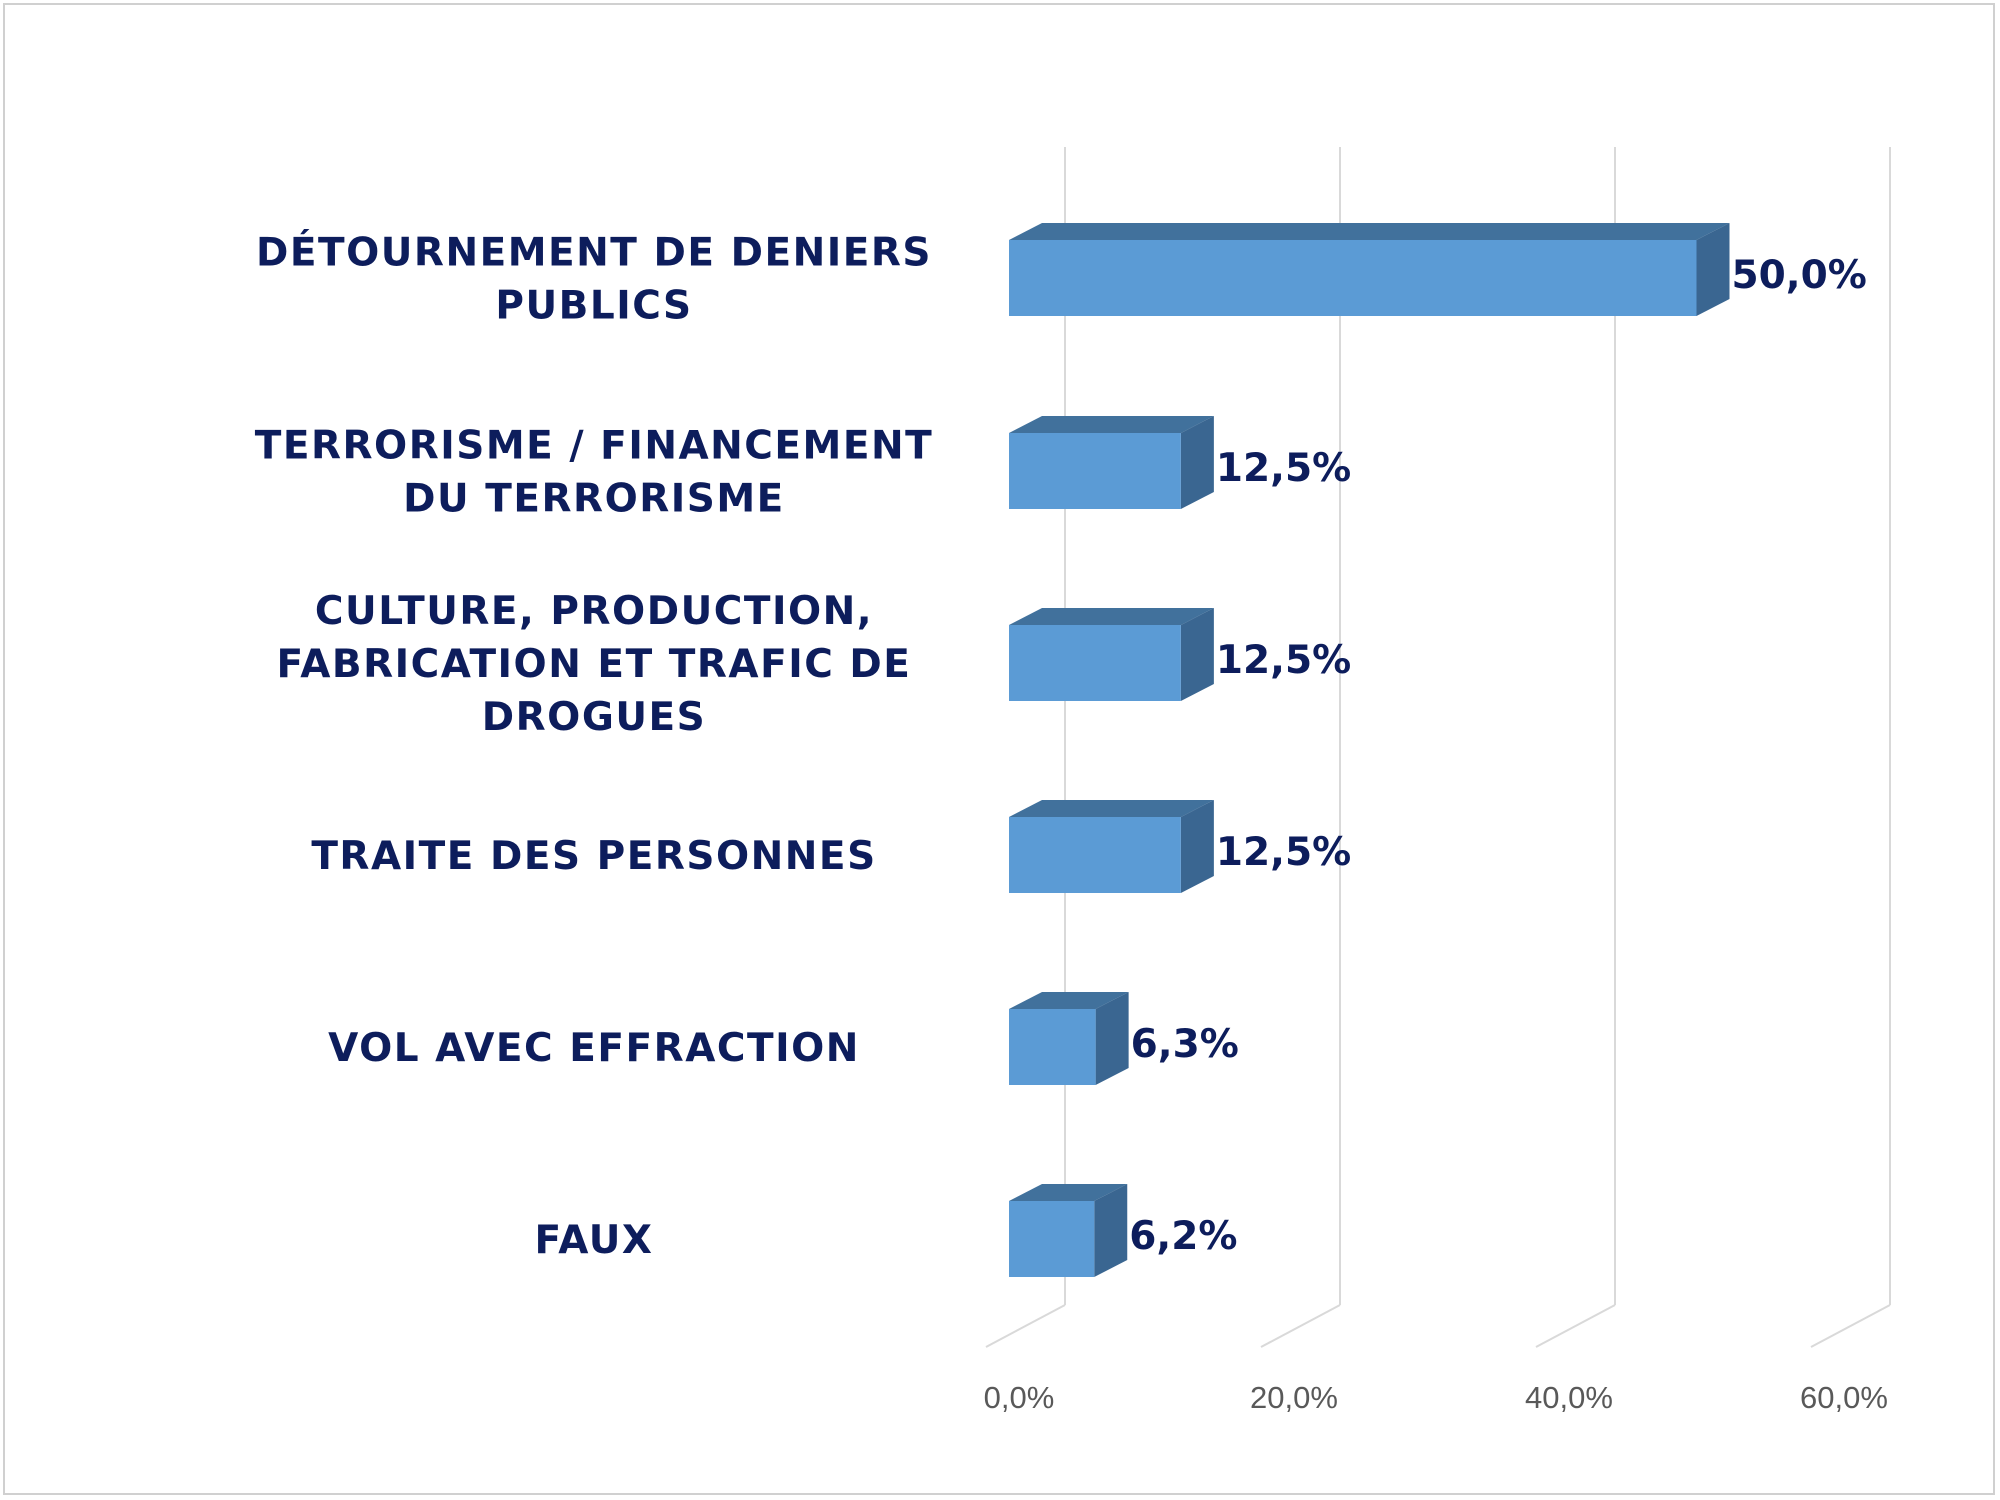  What do you see at coordinates (1844, 1397) in the screenshot?
I see `x-tick-label: 60,0%` at bounding box center [1844, 1397].